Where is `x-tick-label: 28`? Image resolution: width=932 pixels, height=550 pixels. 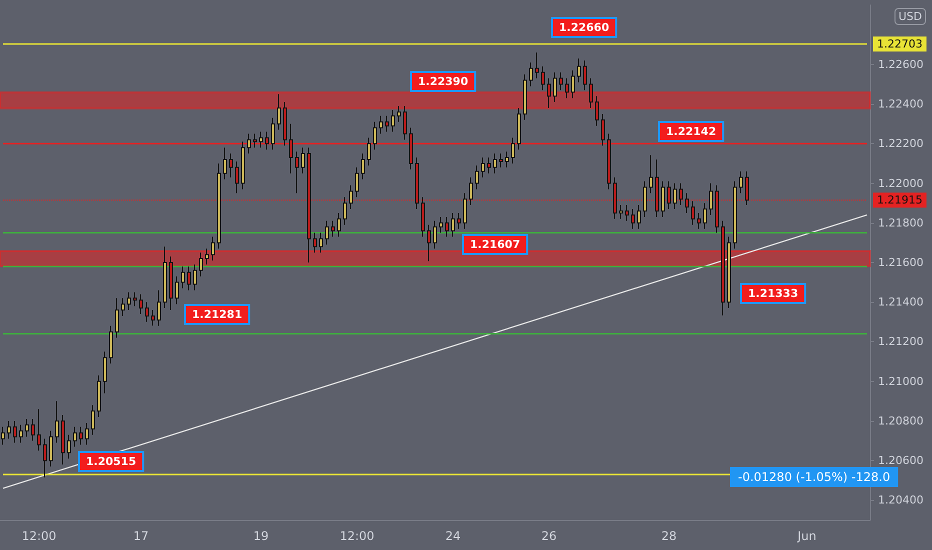 x-tick-label: 28 is located at coordinates (669, 536).